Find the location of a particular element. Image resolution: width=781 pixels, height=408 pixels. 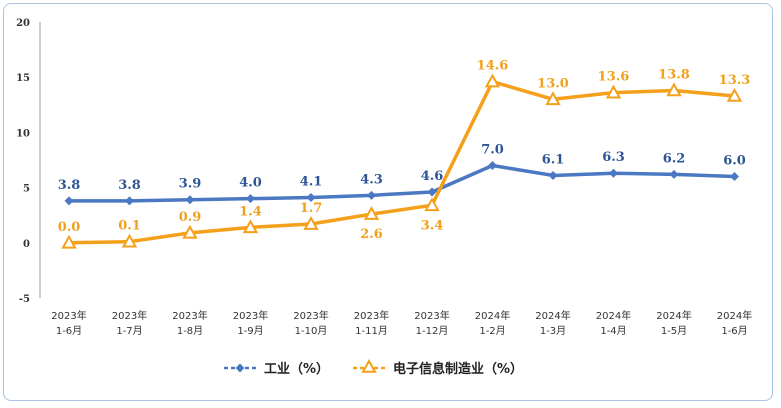

data-label: 1.4 is located at coordinates (250, 211).